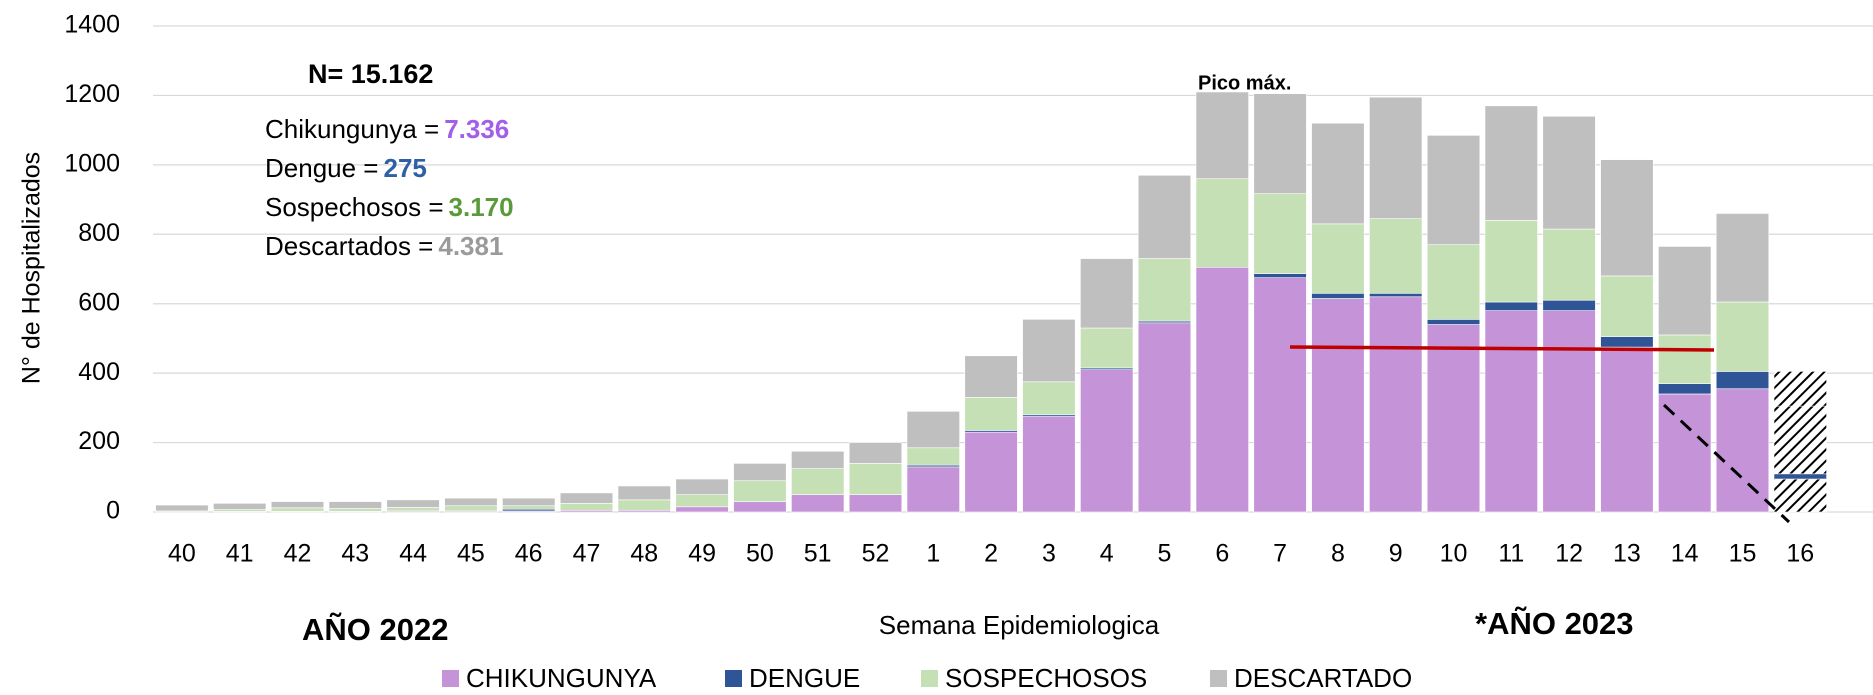  Describe the element at coordinates (92, 94) in the screenshot. I see `y-tick-label: 1200` at that location.